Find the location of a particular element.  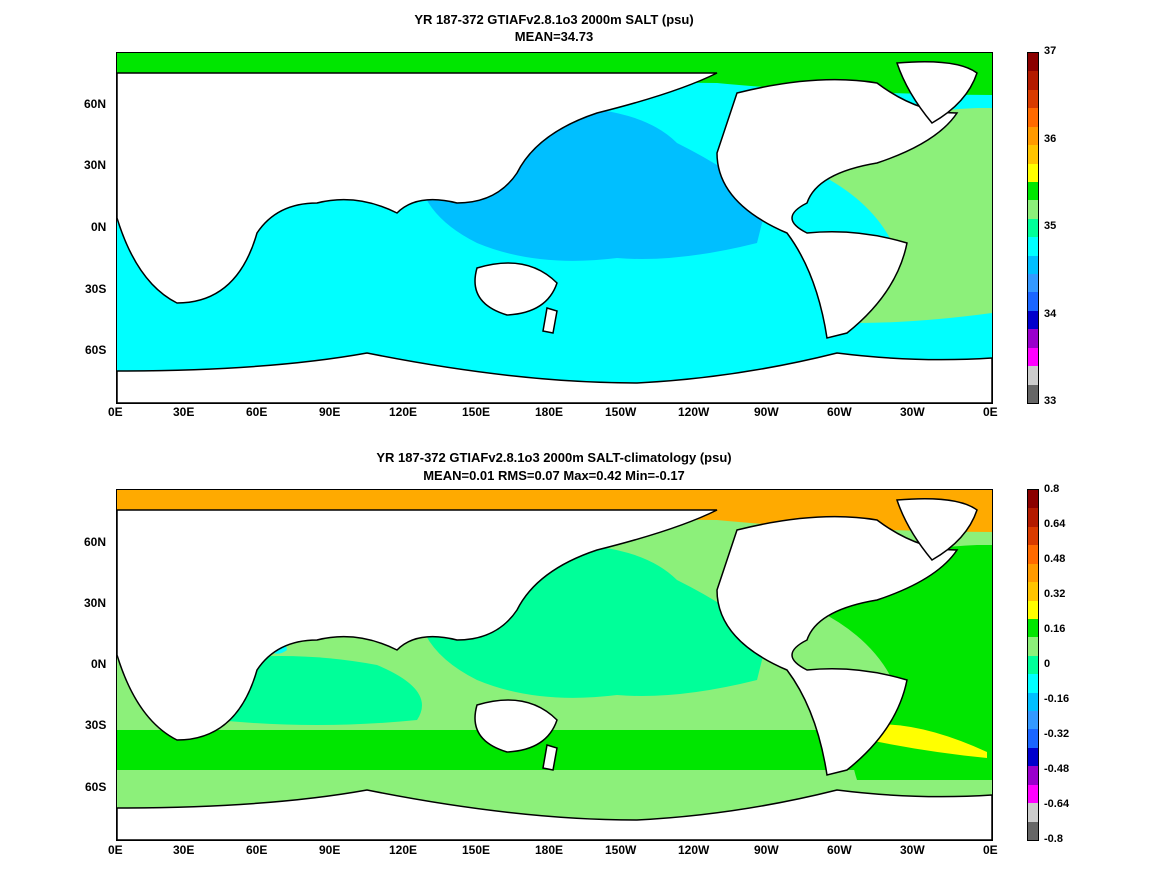

panel1-colorbar is located at coordinates (1033, 228).